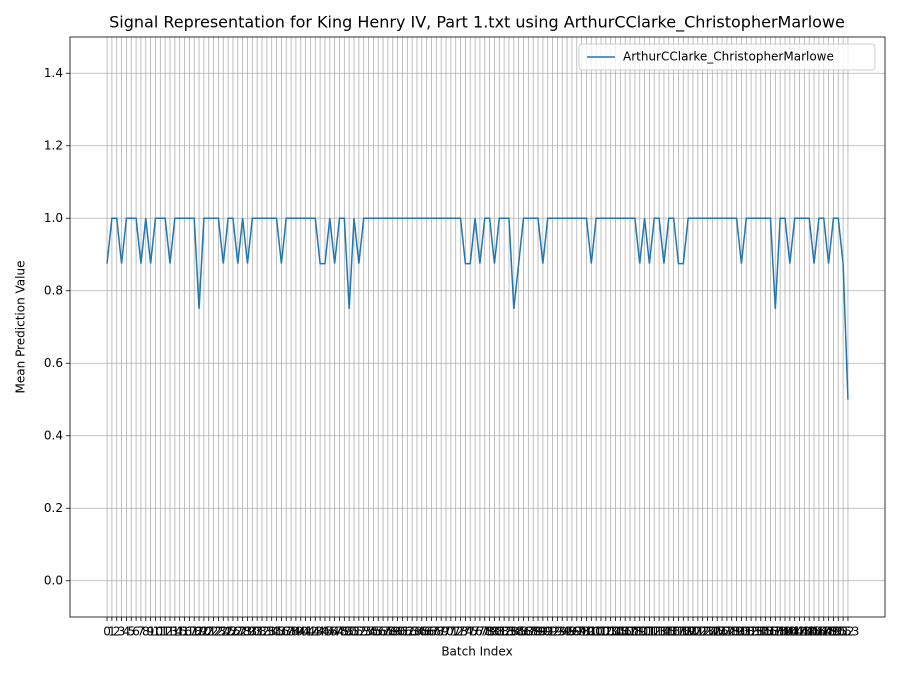 The image size is (900, 675). Describe the element at coordinates (421, 632) in the screenshot. I see `x-tick-label: 65` at that location.